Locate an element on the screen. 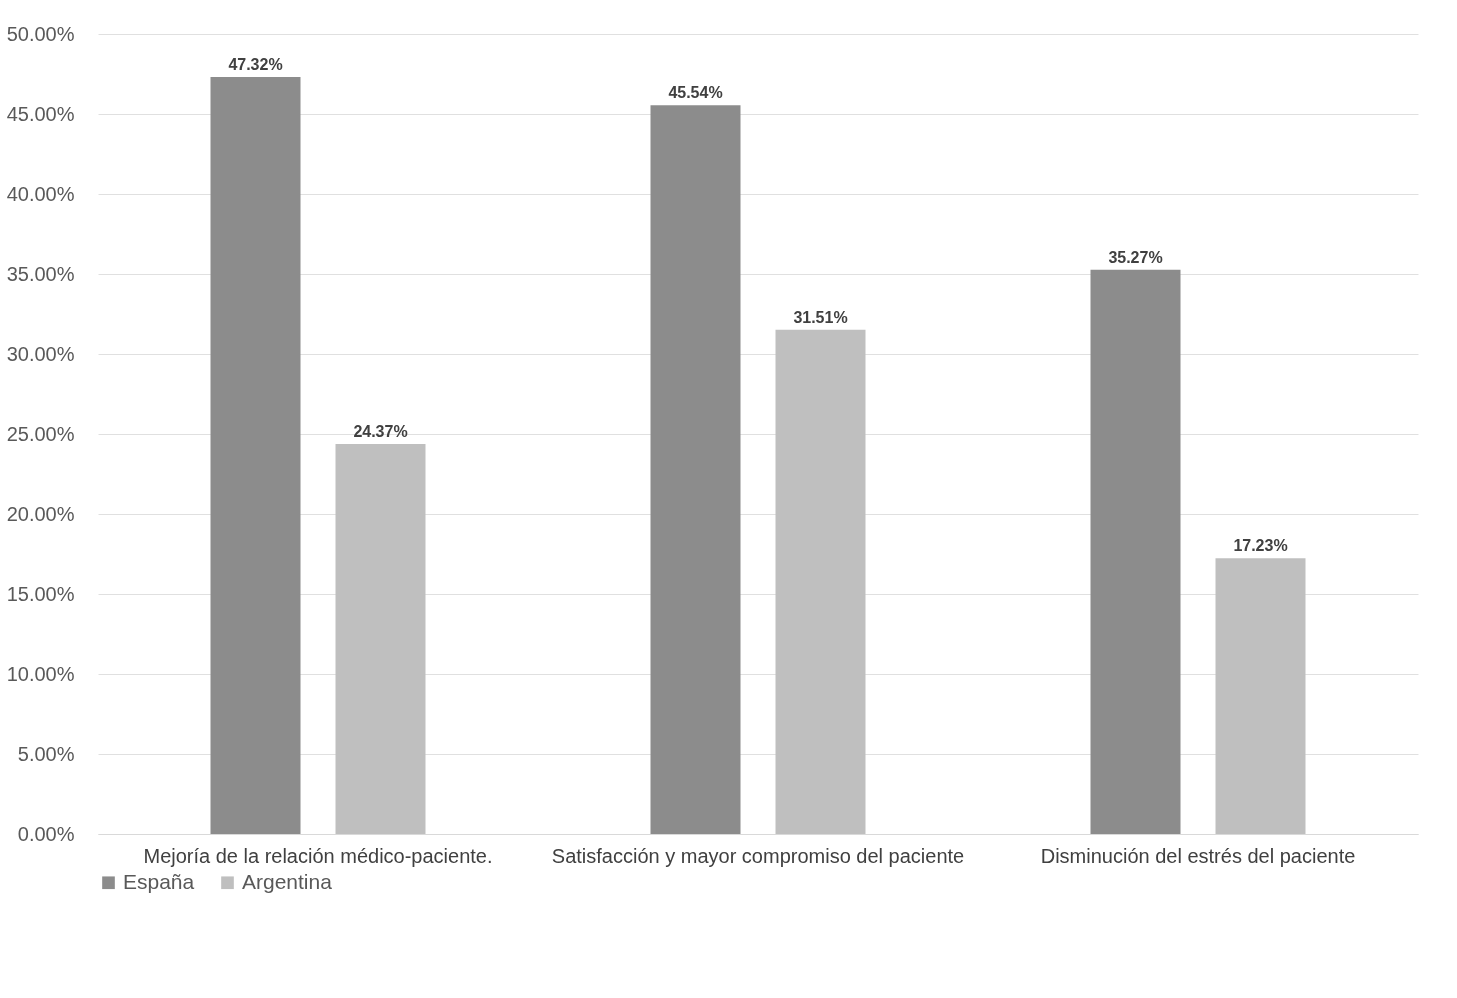 The image size is (1457, 998). data-label: 17.23% is located at coordinates (1260, 546).